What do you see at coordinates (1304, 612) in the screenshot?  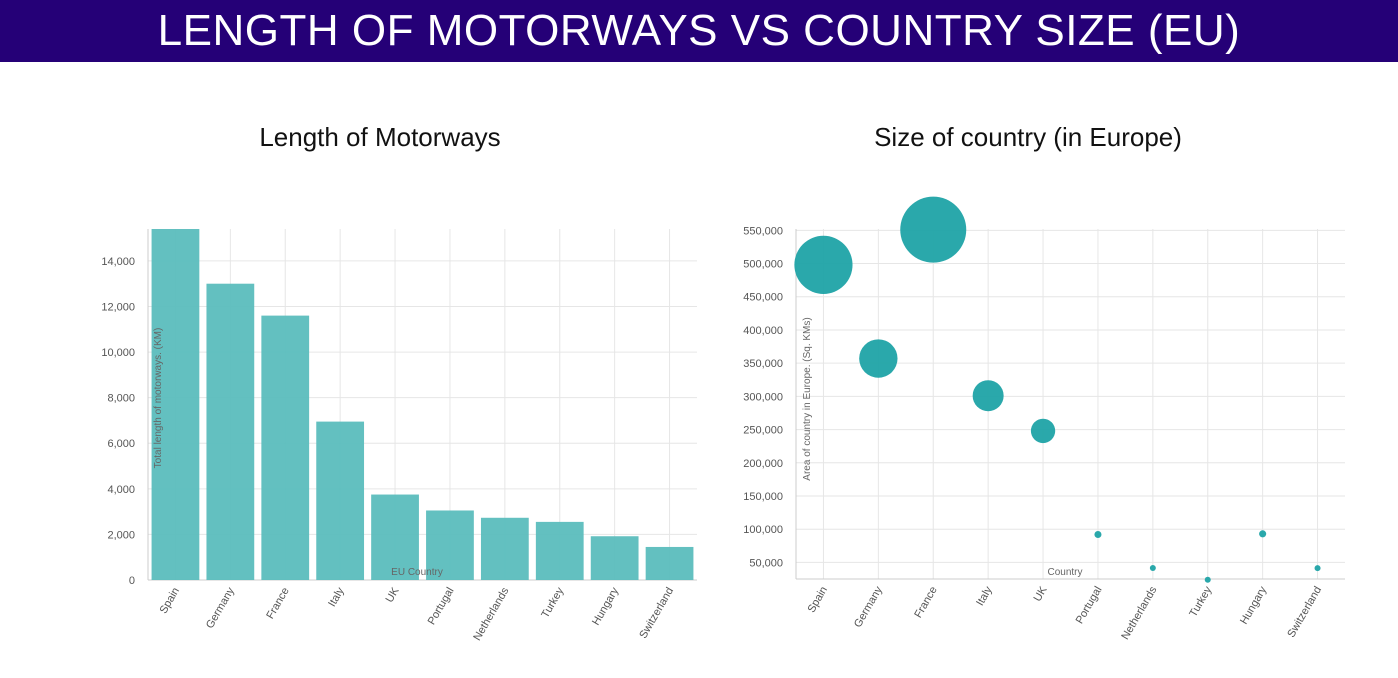 I see `x-tick-label: Switzerland` at bounding box center [1304, 612].